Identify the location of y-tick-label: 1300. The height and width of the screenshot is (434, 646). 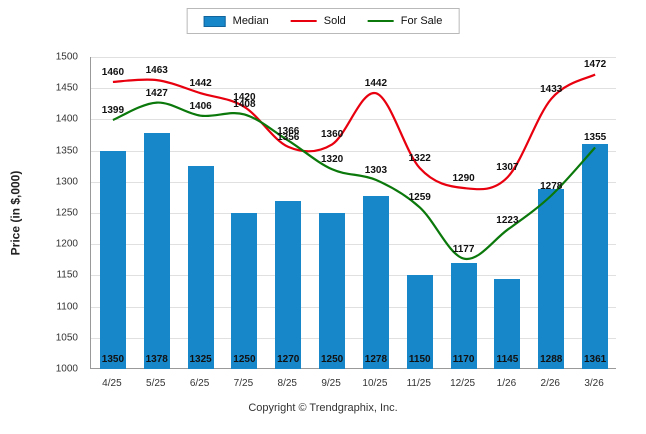
(66, 182).